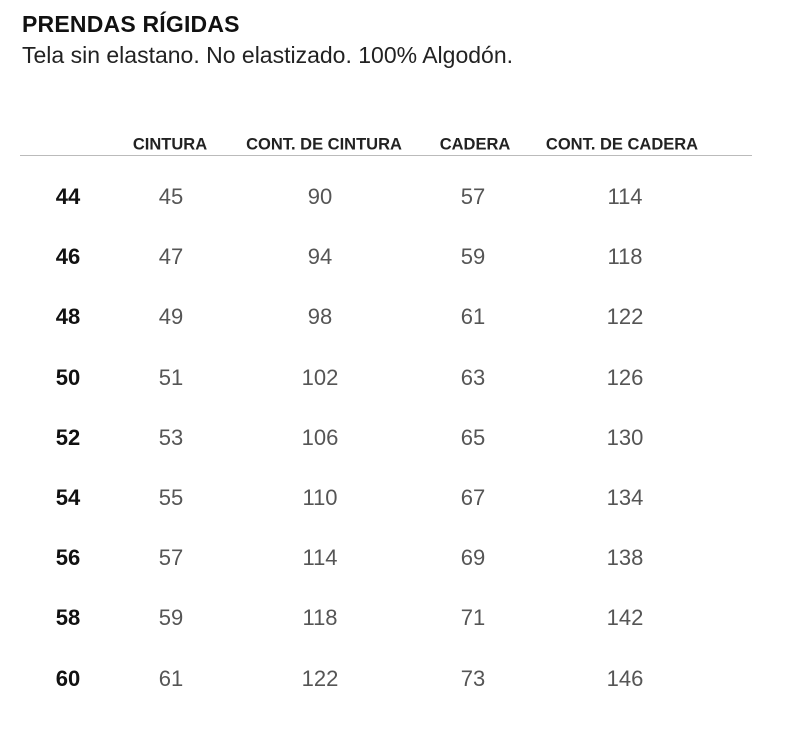  What do you see at coordinates (320, 257) in the screenshot?
I see `cell-value: 94` at bounding box center [320, 257].